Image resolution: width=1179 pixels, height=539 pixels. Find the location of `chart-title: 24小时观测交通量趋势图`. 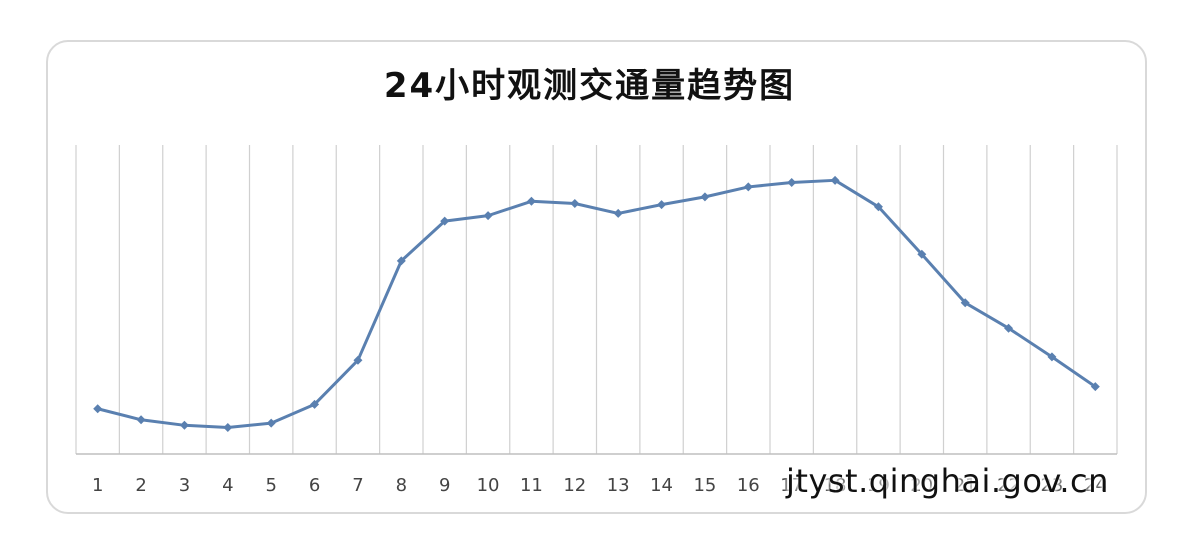

chart-title: 24小时观测交通量趋势图 is located at coordinates (589, 86).